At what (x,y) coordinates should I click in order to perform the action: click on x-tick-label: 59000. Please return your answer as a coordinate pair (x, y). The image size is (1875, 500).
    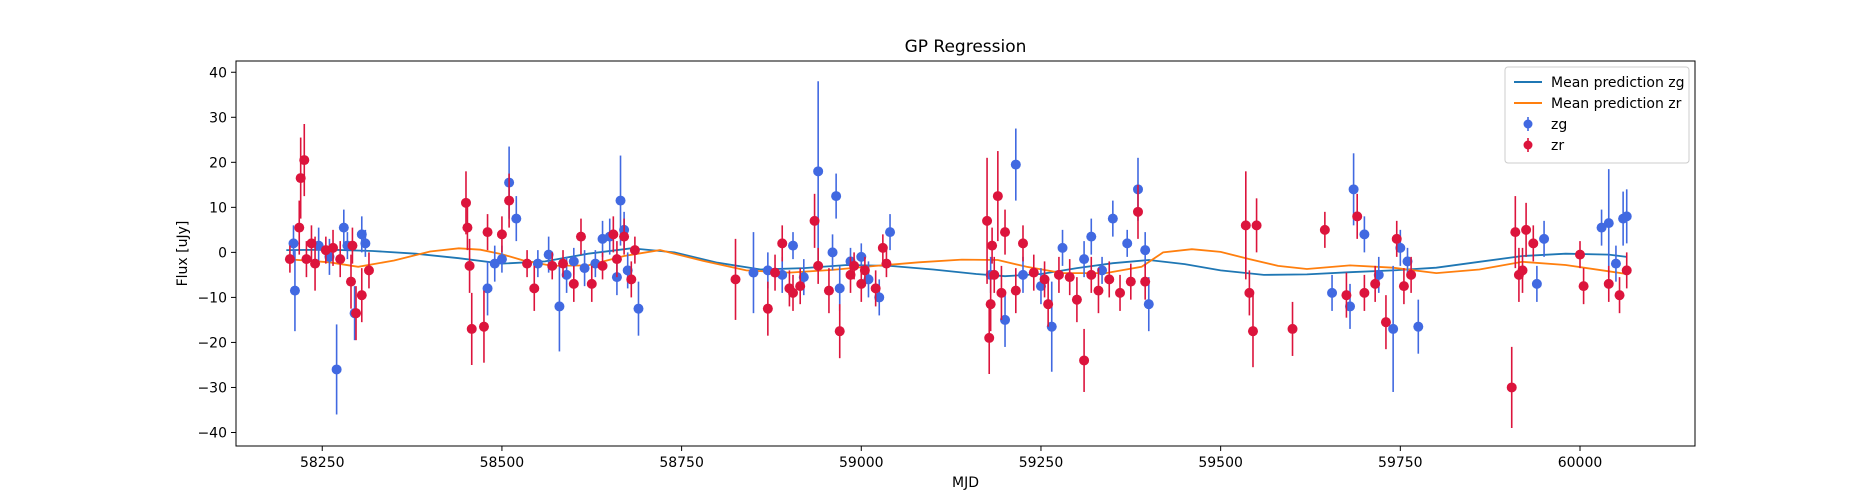
    Looking at the image, I should click on (861, 463).